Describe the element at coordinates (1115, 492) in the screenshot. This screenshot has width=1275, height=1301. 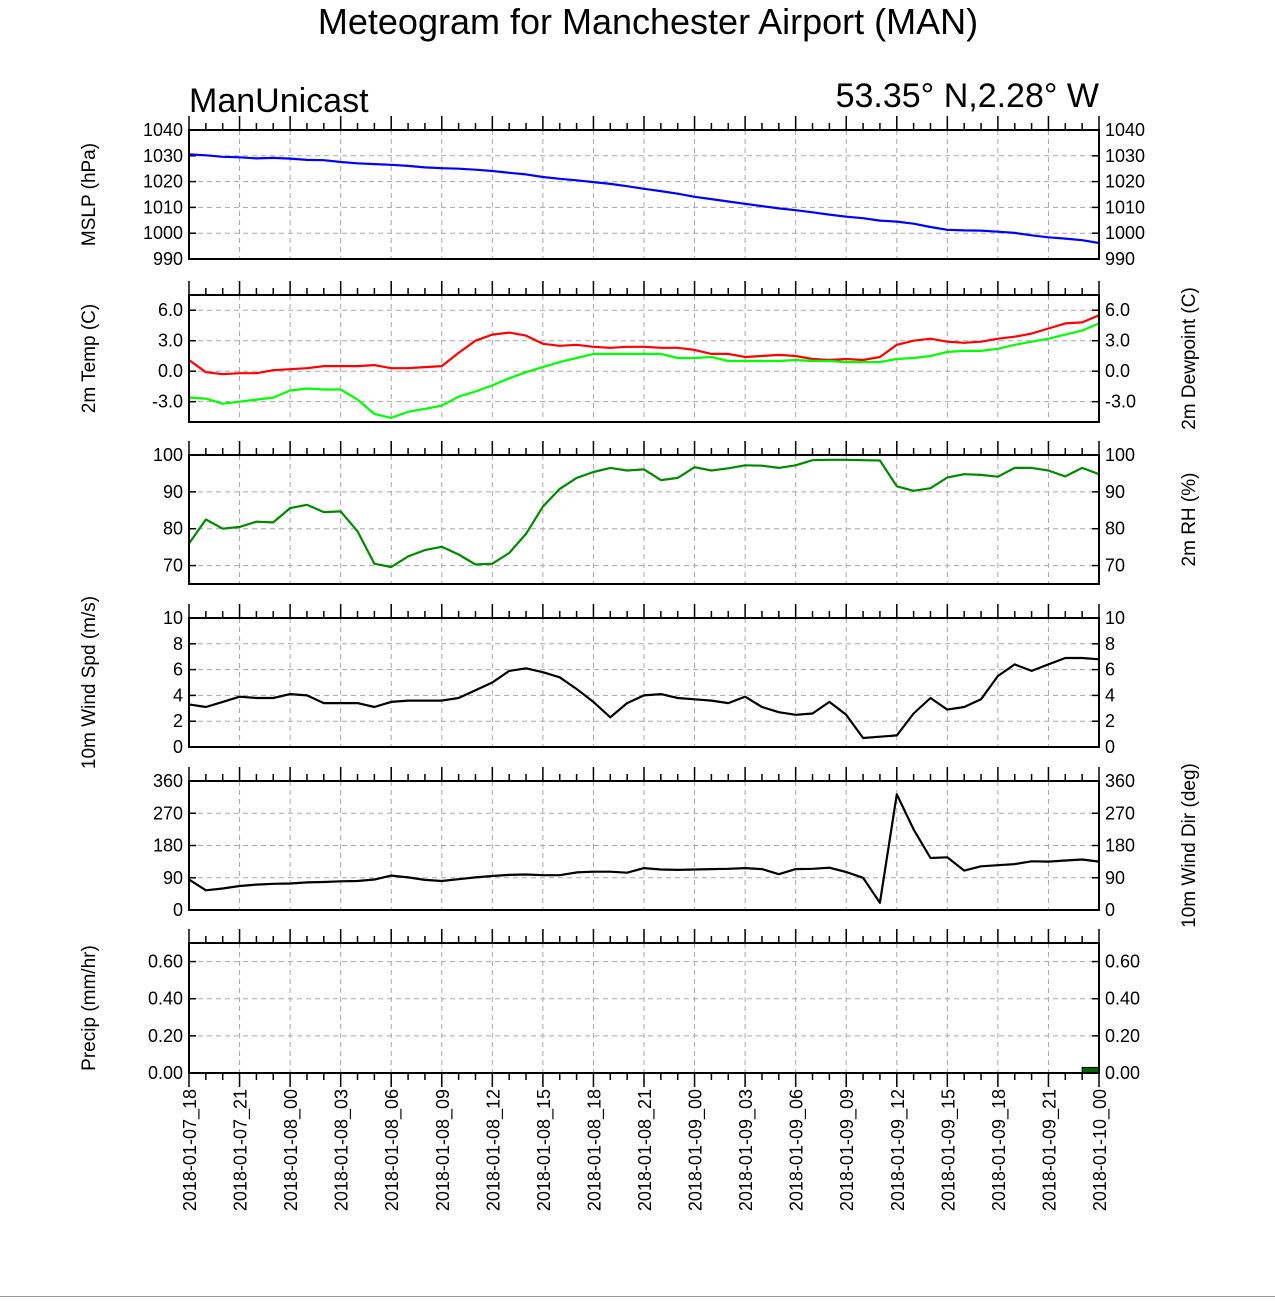
I see `y-tick-label-right: 90` at that location.